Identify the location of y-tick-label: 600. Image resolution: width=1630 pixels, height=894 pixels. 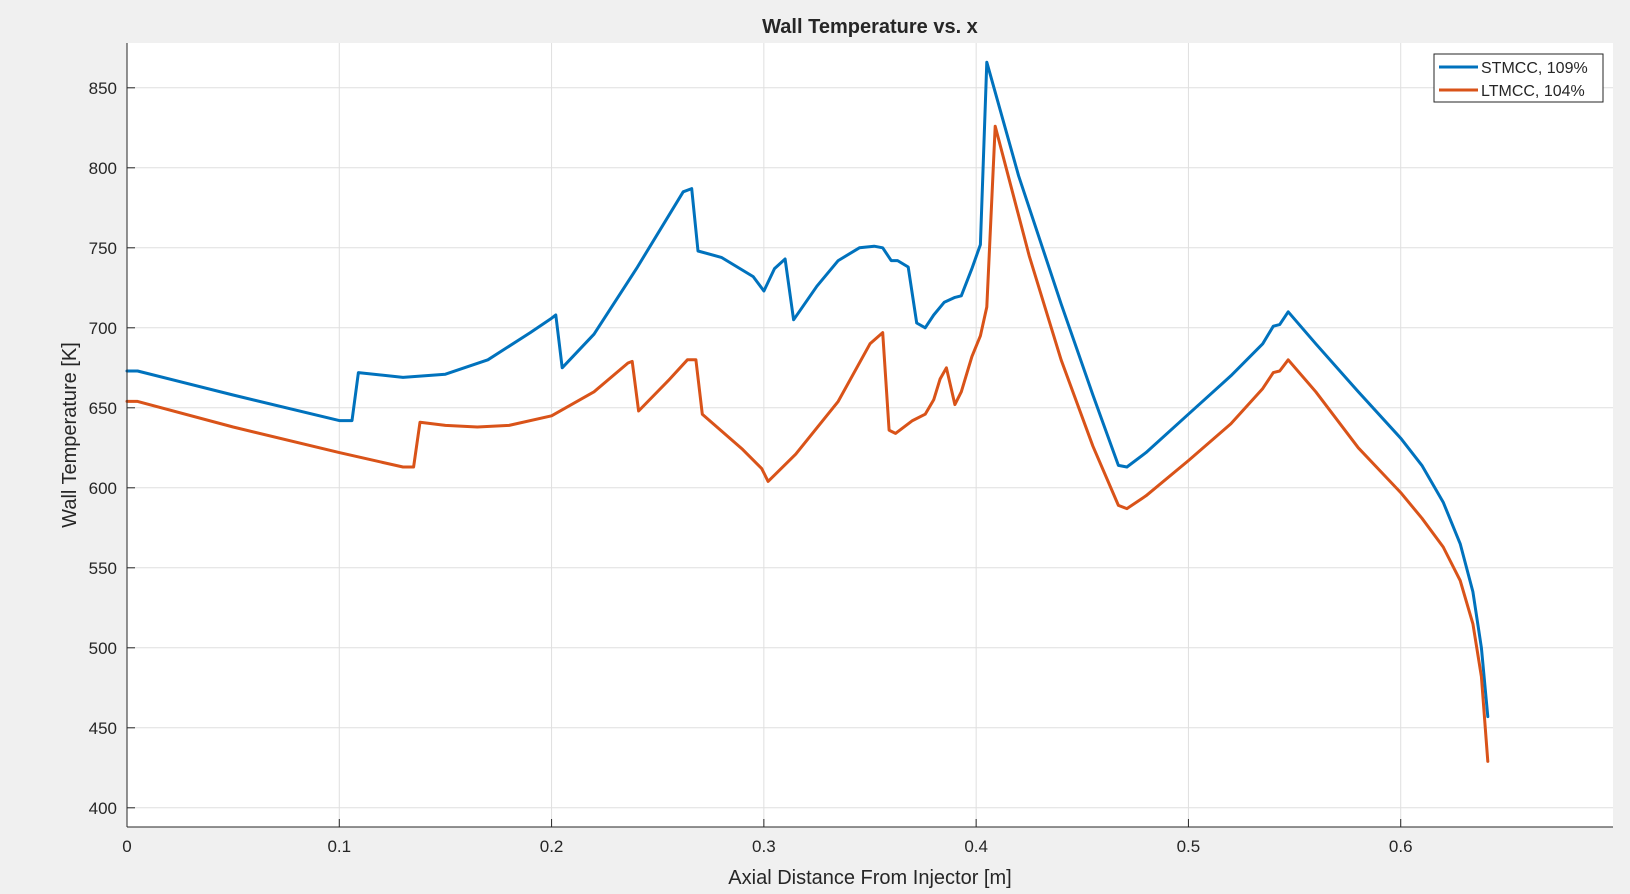
(103, 488).